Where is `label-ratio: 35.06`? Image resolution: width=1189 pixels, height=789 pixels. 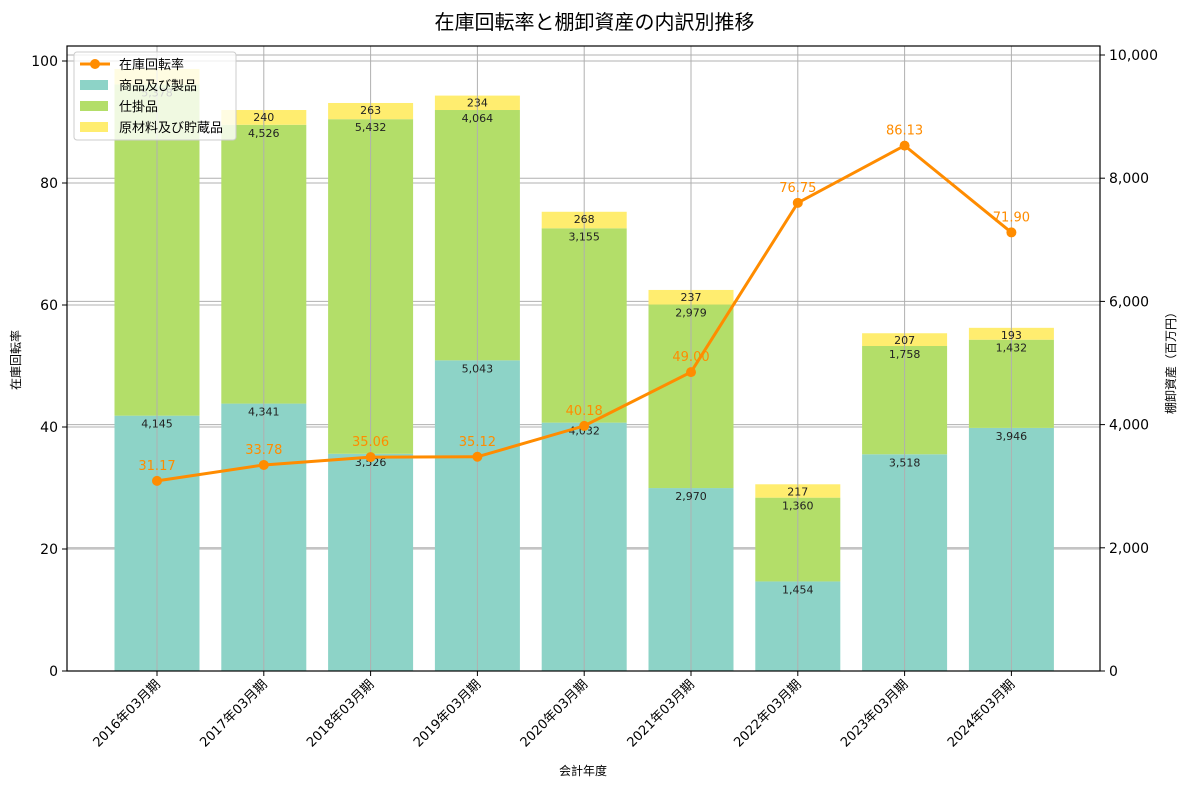 label-ratio: 35.06 is located at coordinates (370, 442).